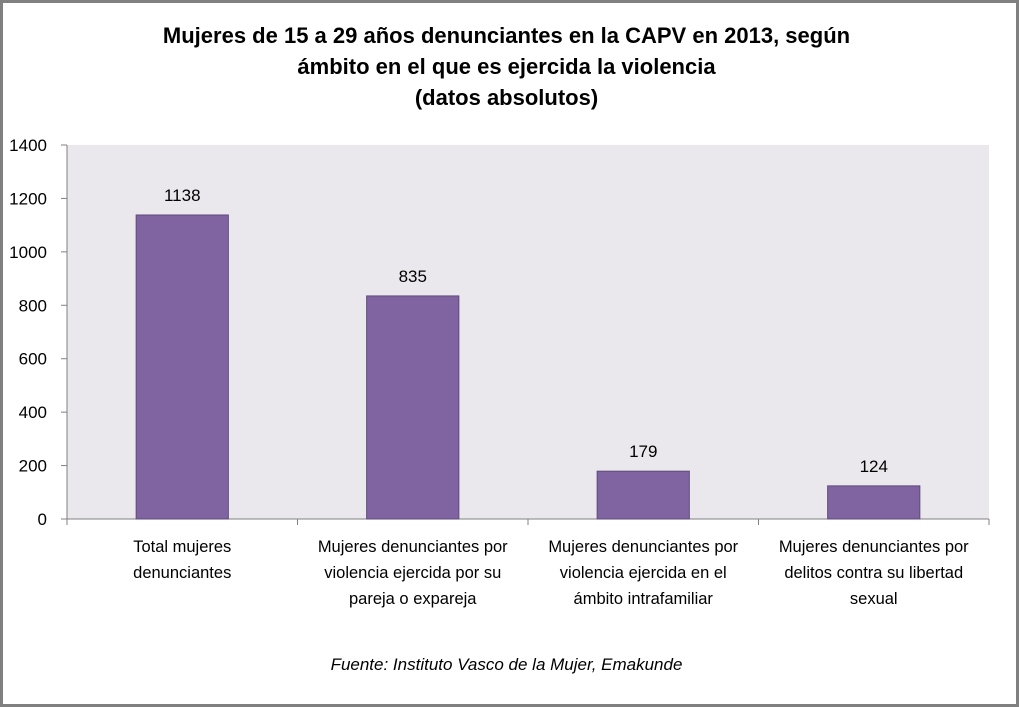 Image resolution: width=1019 pixels, height=707 pixels. Describe the element at coordinates (182, 573) in the screenshot. I see `x-category-label-line: denunciantes` at that location.